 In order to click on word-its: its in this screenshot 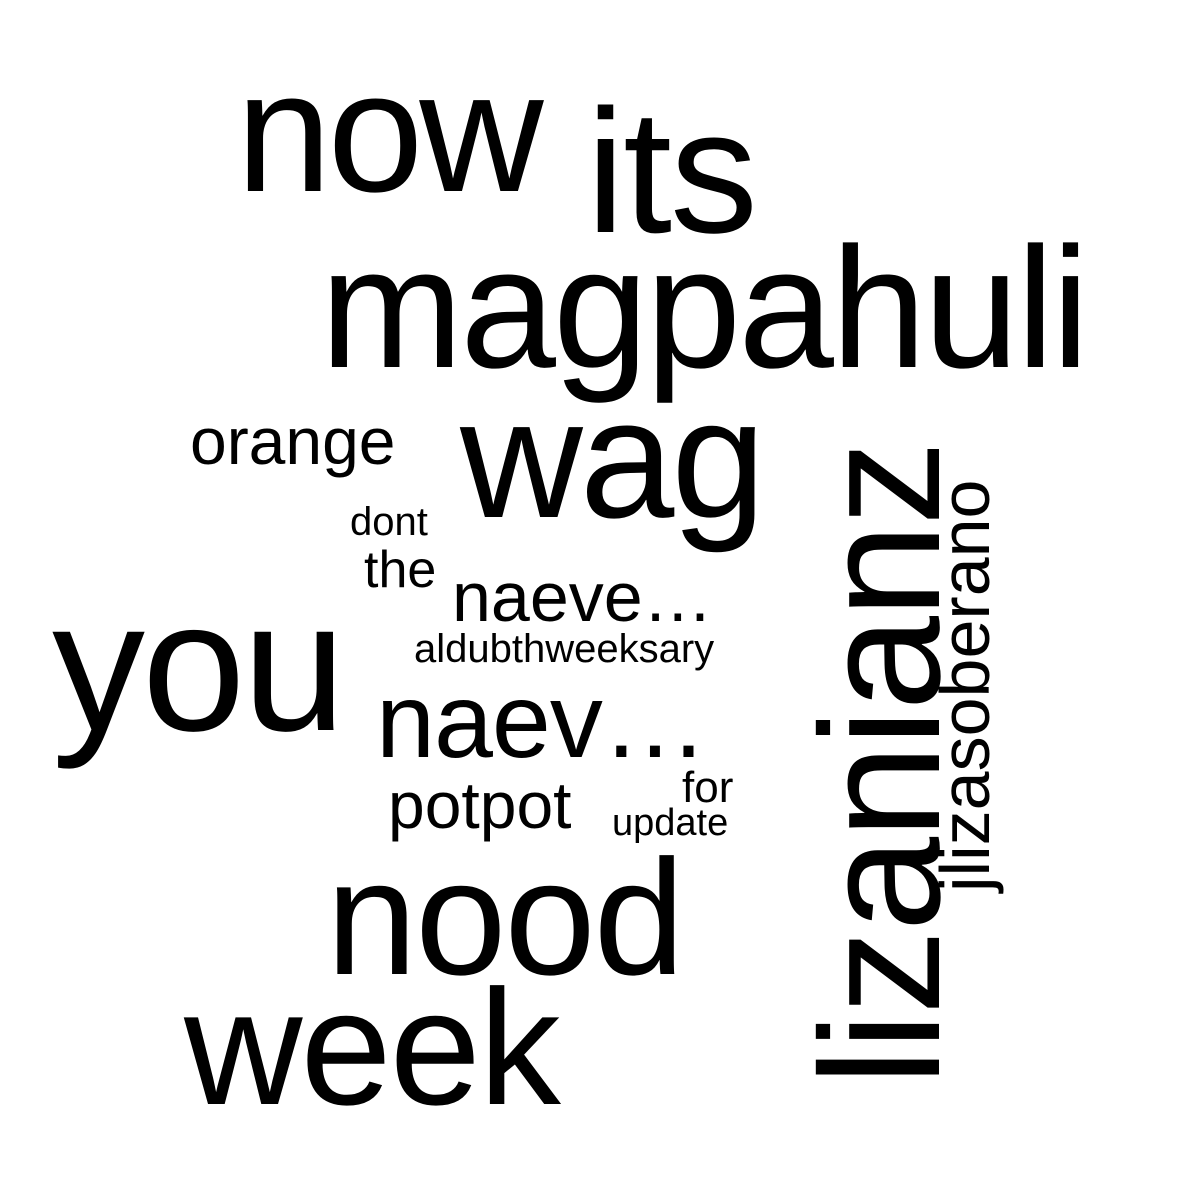, I will do `click(672, 172)`.